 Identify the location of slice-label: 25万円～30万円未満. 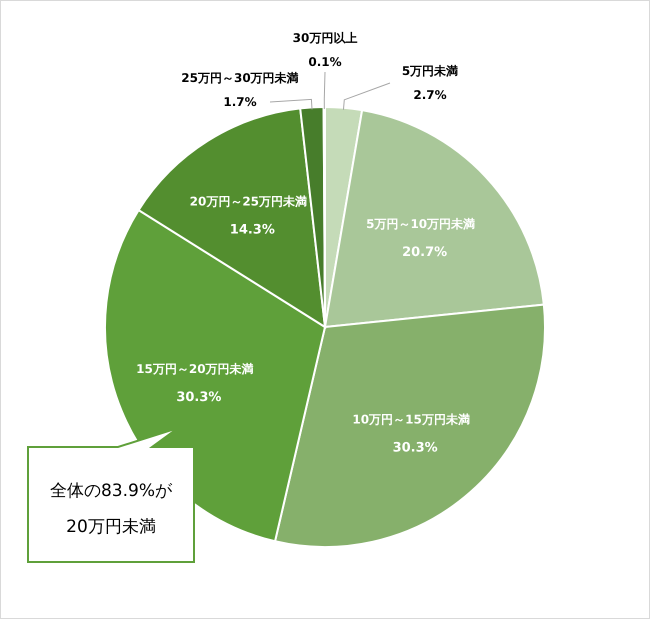
(240, 78).